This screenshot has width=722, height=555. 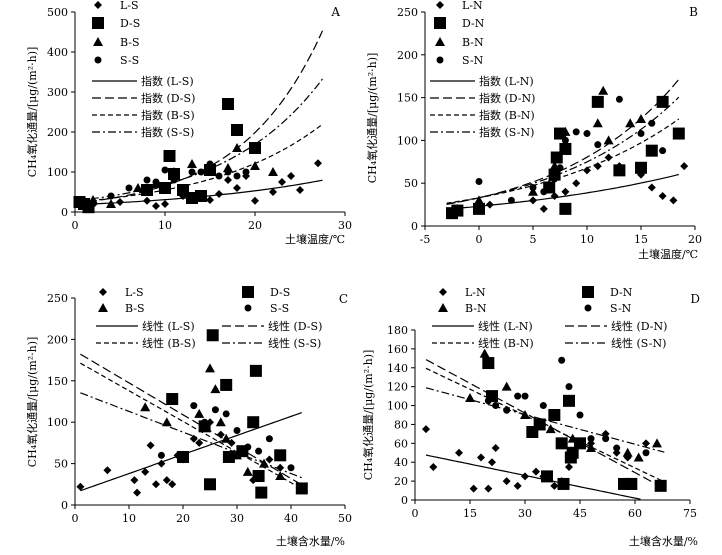 What do you see at coordinates (345, 225) in the screenshot?
I see `x-tick-label: 30` at bounding box center [345, 225].